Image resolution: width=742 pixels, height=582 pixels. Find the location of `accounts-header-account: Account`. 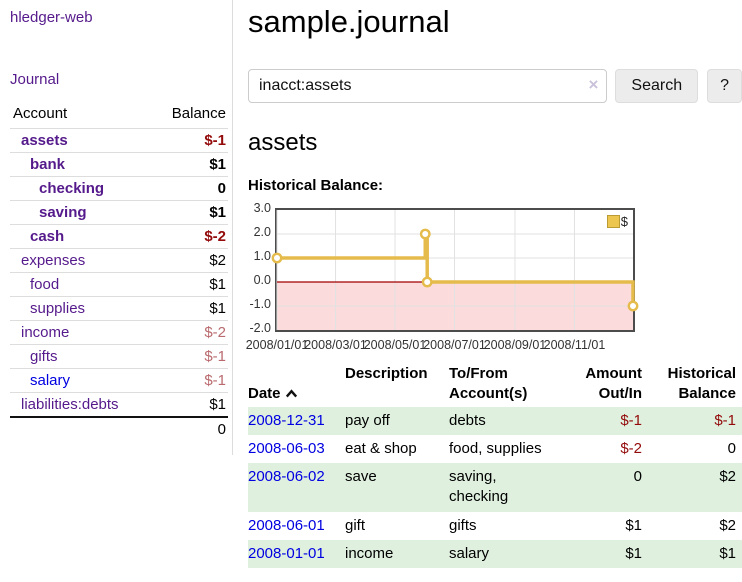

accounts-header-account: Account is located at coordinates (40, 113).